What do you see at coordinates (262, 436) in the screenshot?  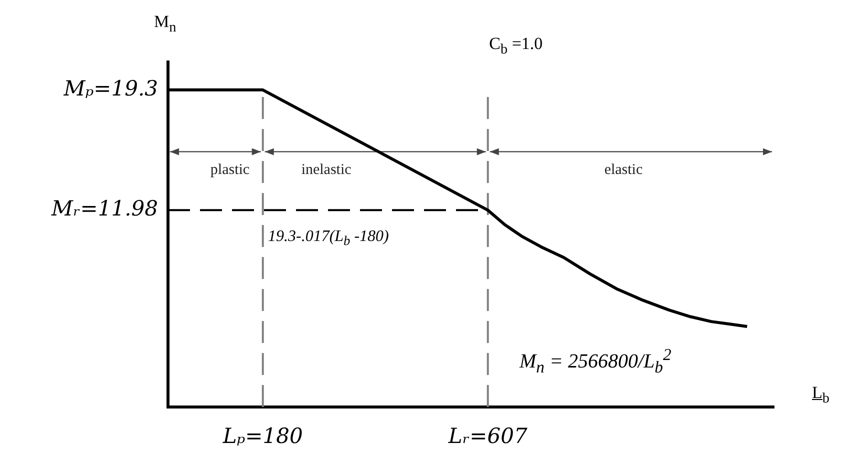 I see `x-tick-label: Lₚ=180` at bounding box center [262, 436].